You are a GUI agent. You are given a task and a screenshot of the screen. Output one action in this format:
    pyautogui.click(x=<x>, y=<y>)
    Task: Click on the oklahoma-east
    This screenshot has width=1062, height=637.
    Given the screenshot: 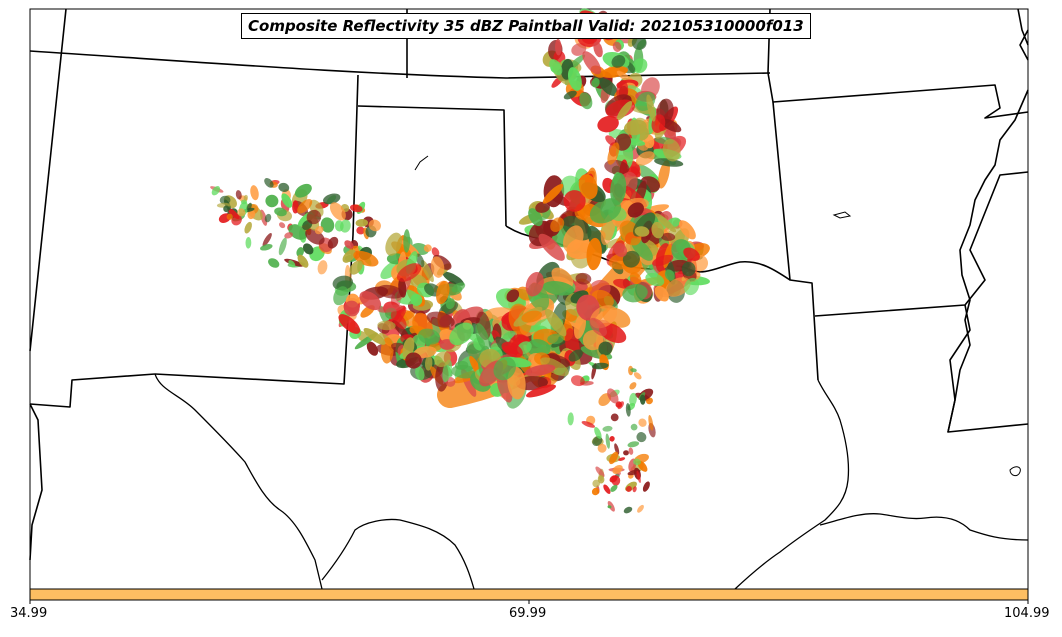 What is the action you would take?
    pyautogui.click(x=795, y=241)
    